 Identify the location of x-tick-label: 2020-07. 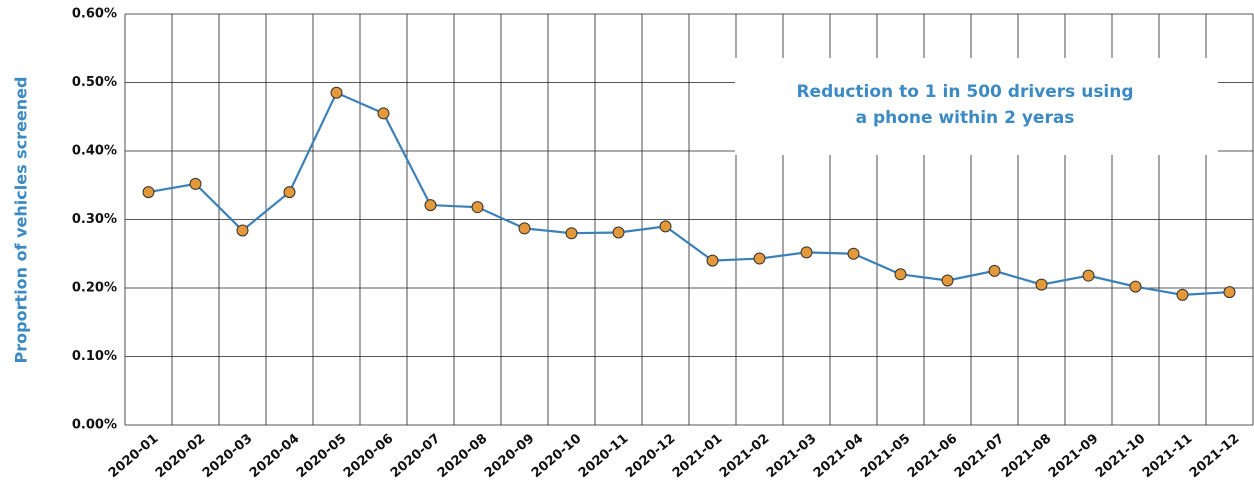
(415, 456).